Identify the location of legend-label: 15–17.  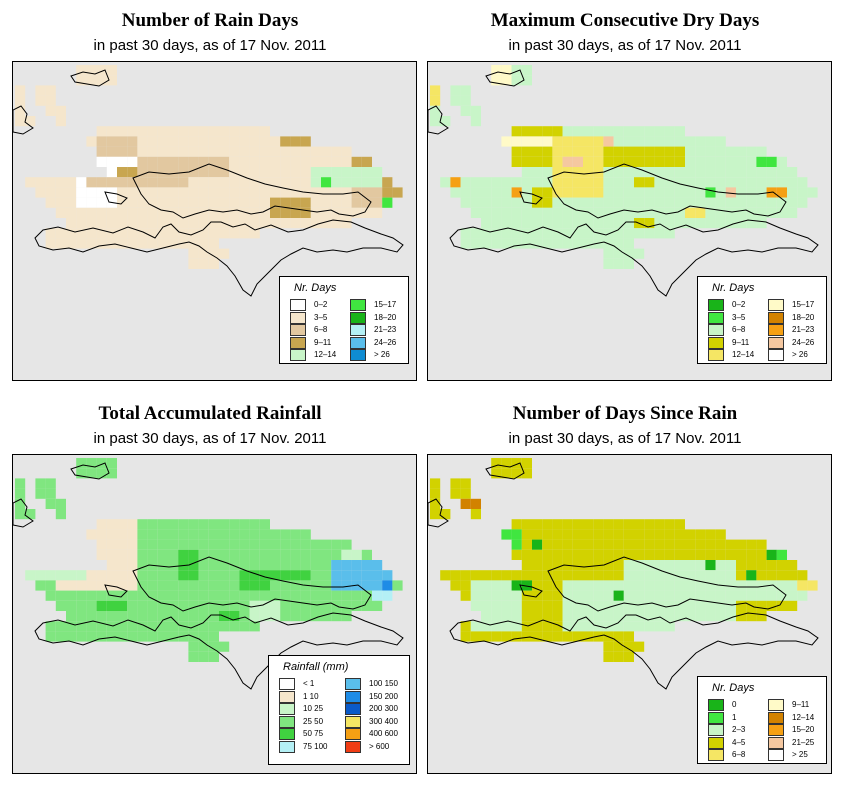
(385, 304).